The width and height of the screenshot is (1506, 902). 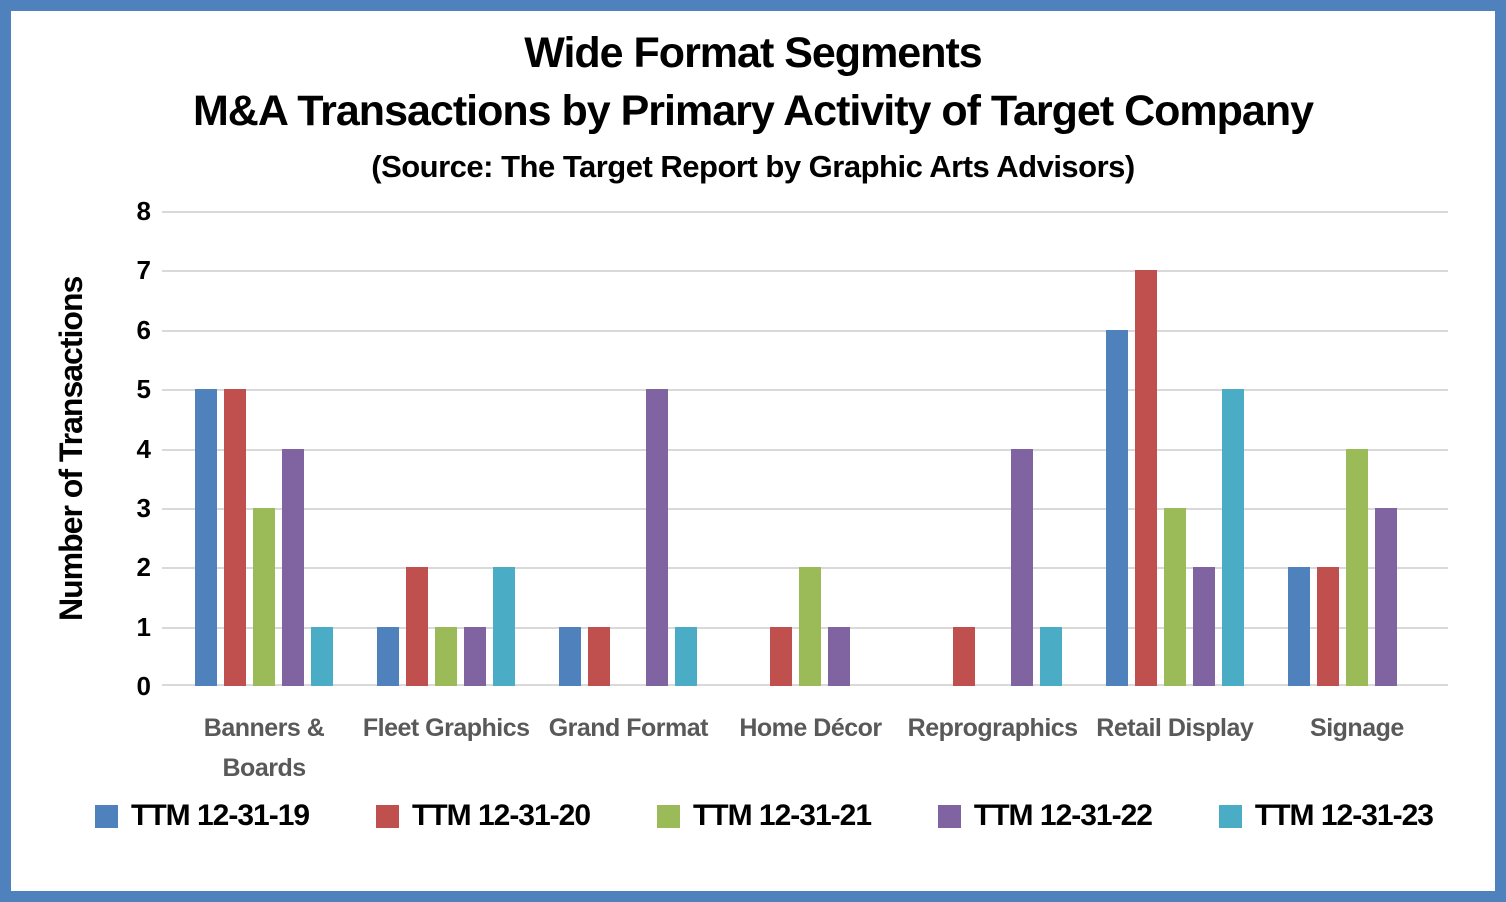 I want to click on bar-ttm-12-31-20-reprographics, so click(x=963, y=656).